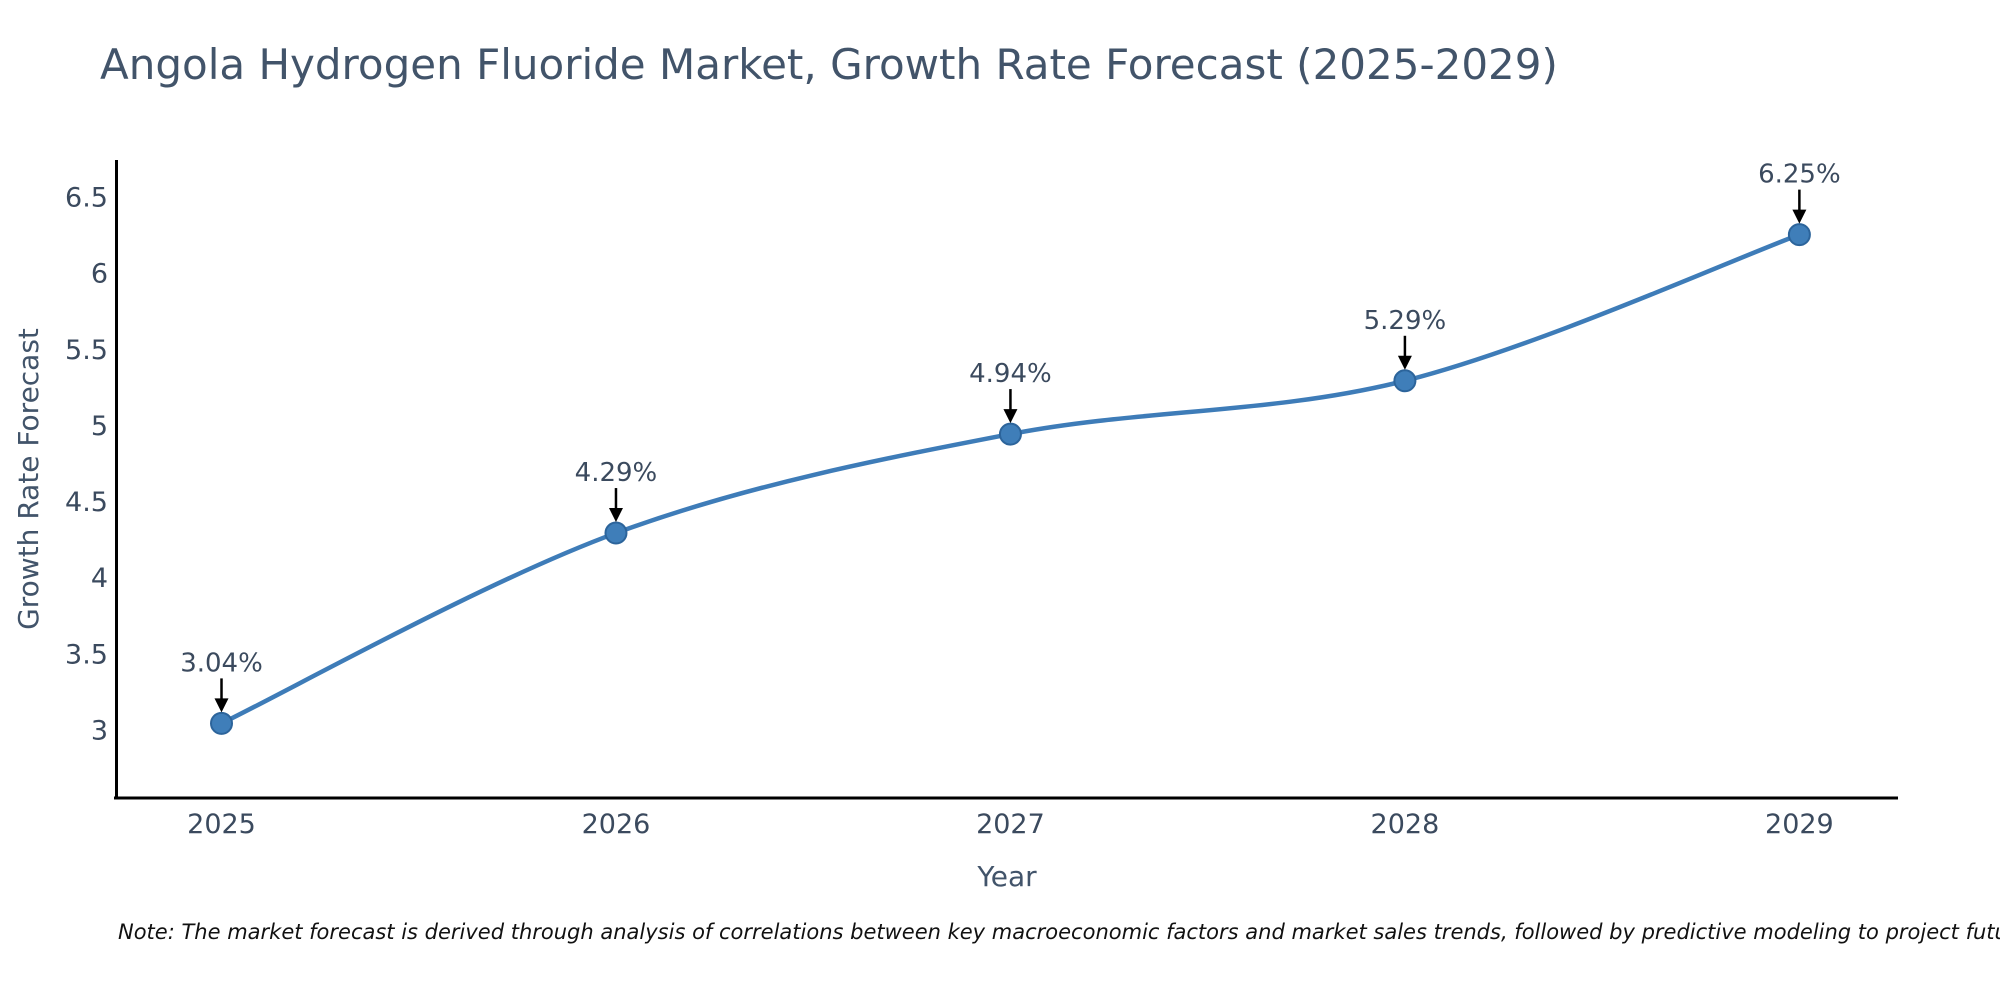 This screenshot has width=2000, height=1000. I want to click on x-axis-title: Year, so click(1006, 876).